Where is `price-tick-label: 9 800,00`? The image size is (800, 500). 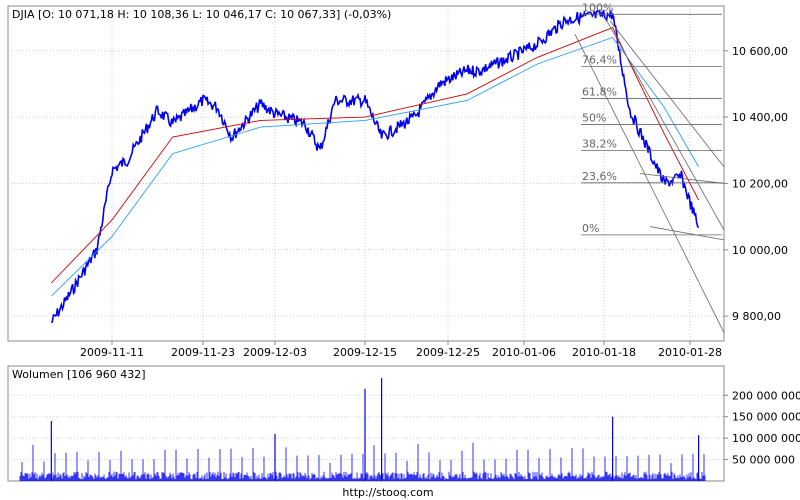 price-tick-label: 9 800,00 is located at coordinates (756, 316).